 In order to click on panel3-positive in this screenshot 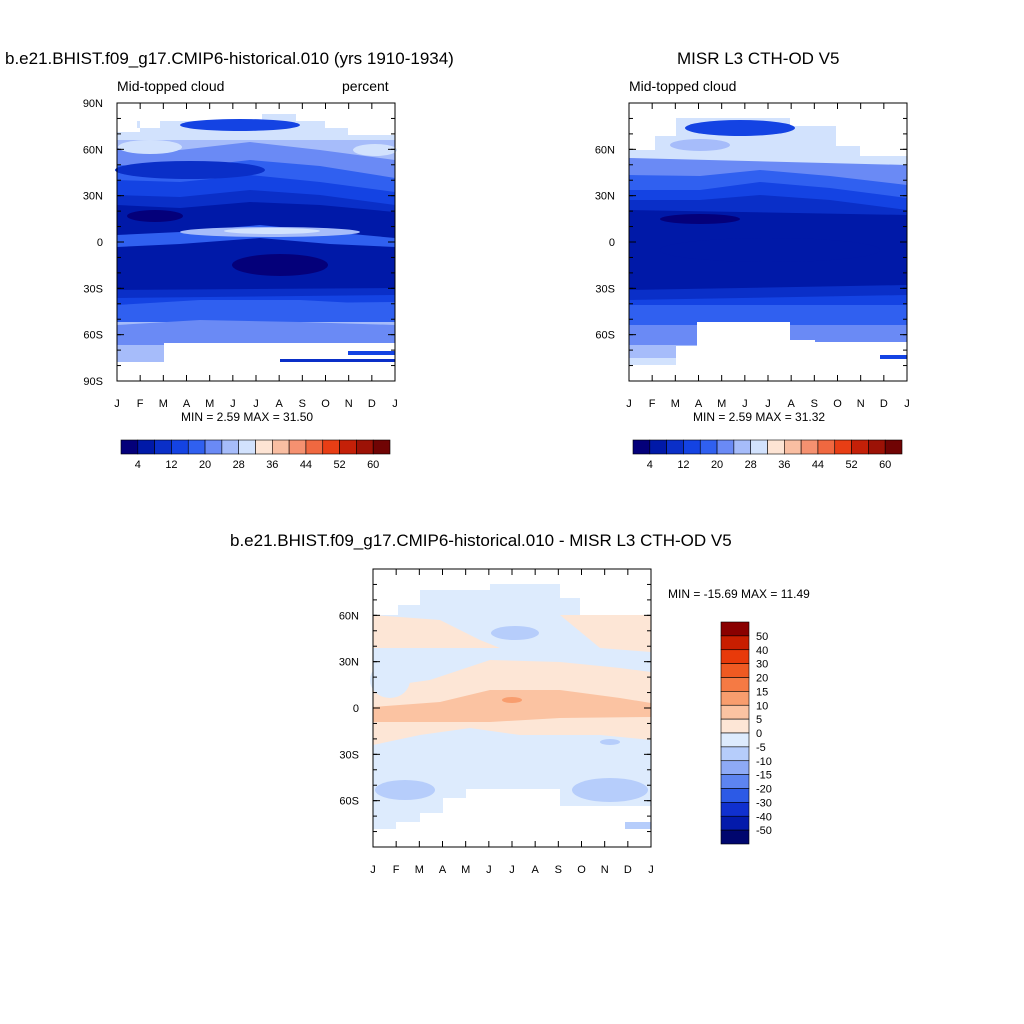, I will do `click(605, 633)`.